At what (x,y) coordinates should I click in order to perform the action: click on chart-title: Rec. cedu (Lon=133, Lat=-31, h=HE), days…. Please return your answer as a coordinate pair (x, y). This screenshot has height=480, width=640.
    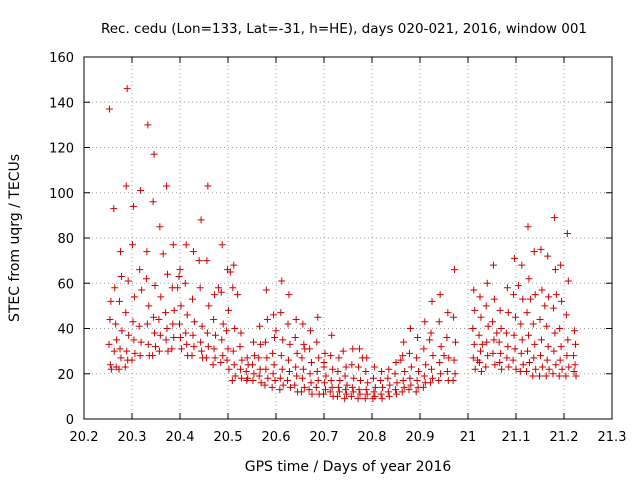
    Looking at the image, I should click on (344, 29).